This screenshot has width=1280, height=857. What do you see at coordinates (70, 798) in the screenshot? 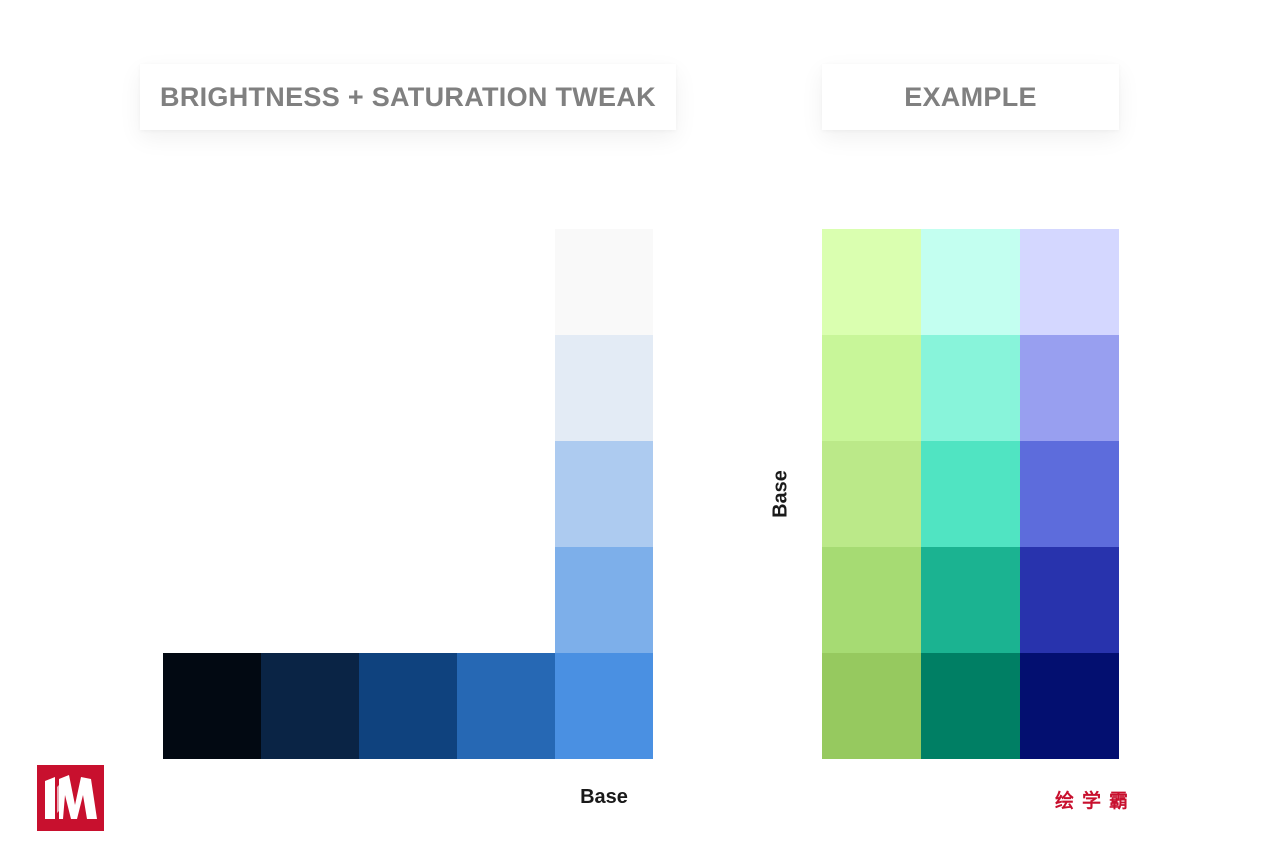
I see `logo-icon` at bounding box center [70, 798].